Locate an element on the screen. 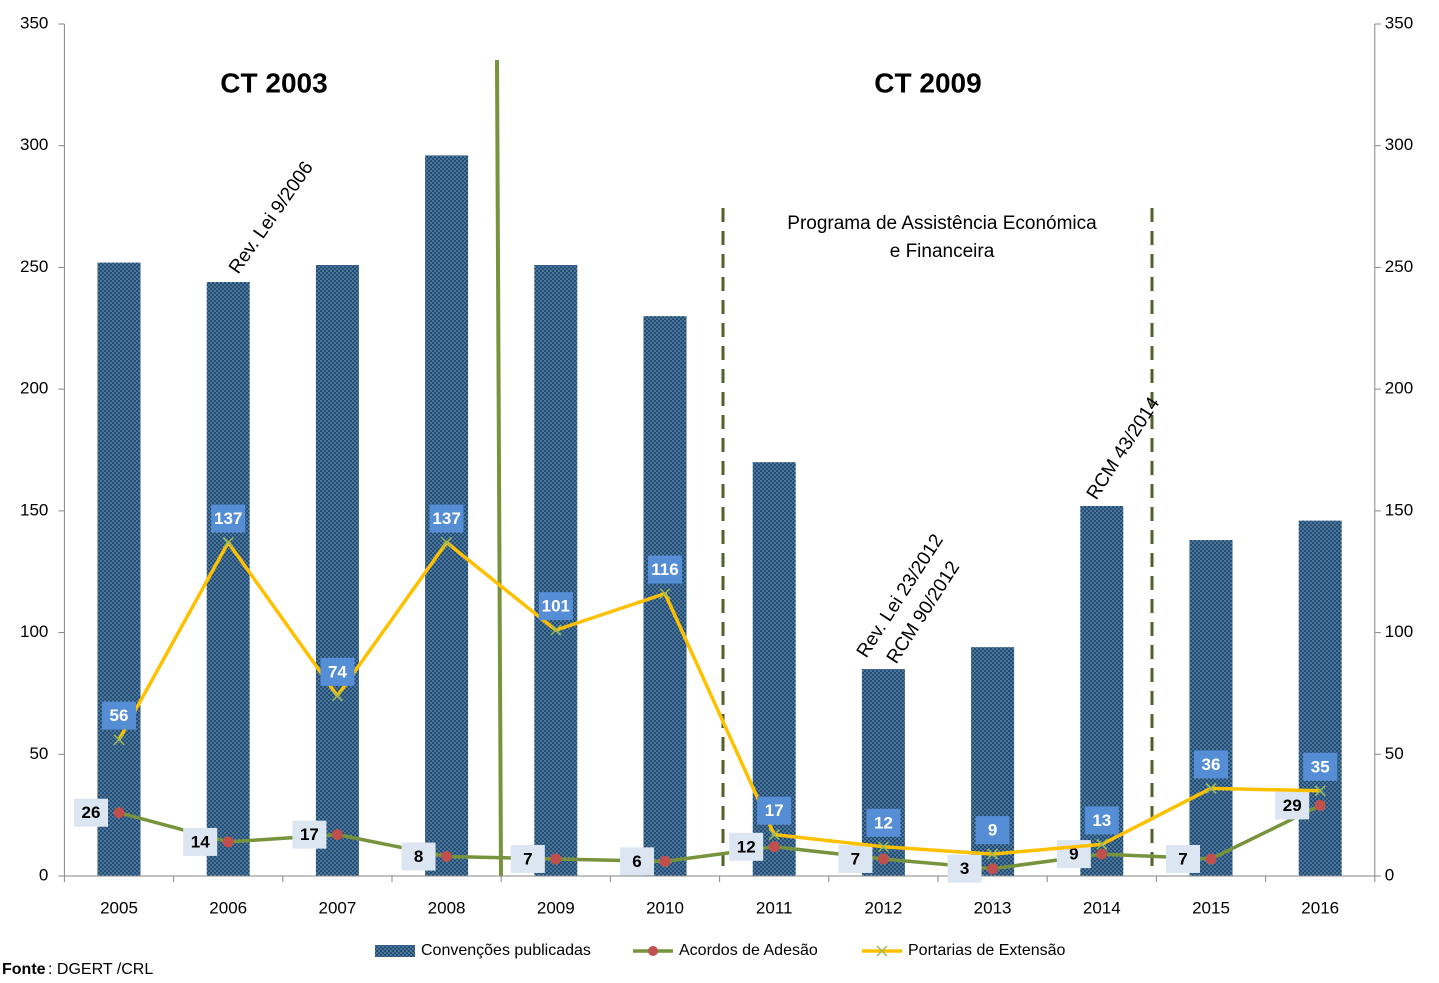  data-label: 116 is located at coordinates (664, 569).